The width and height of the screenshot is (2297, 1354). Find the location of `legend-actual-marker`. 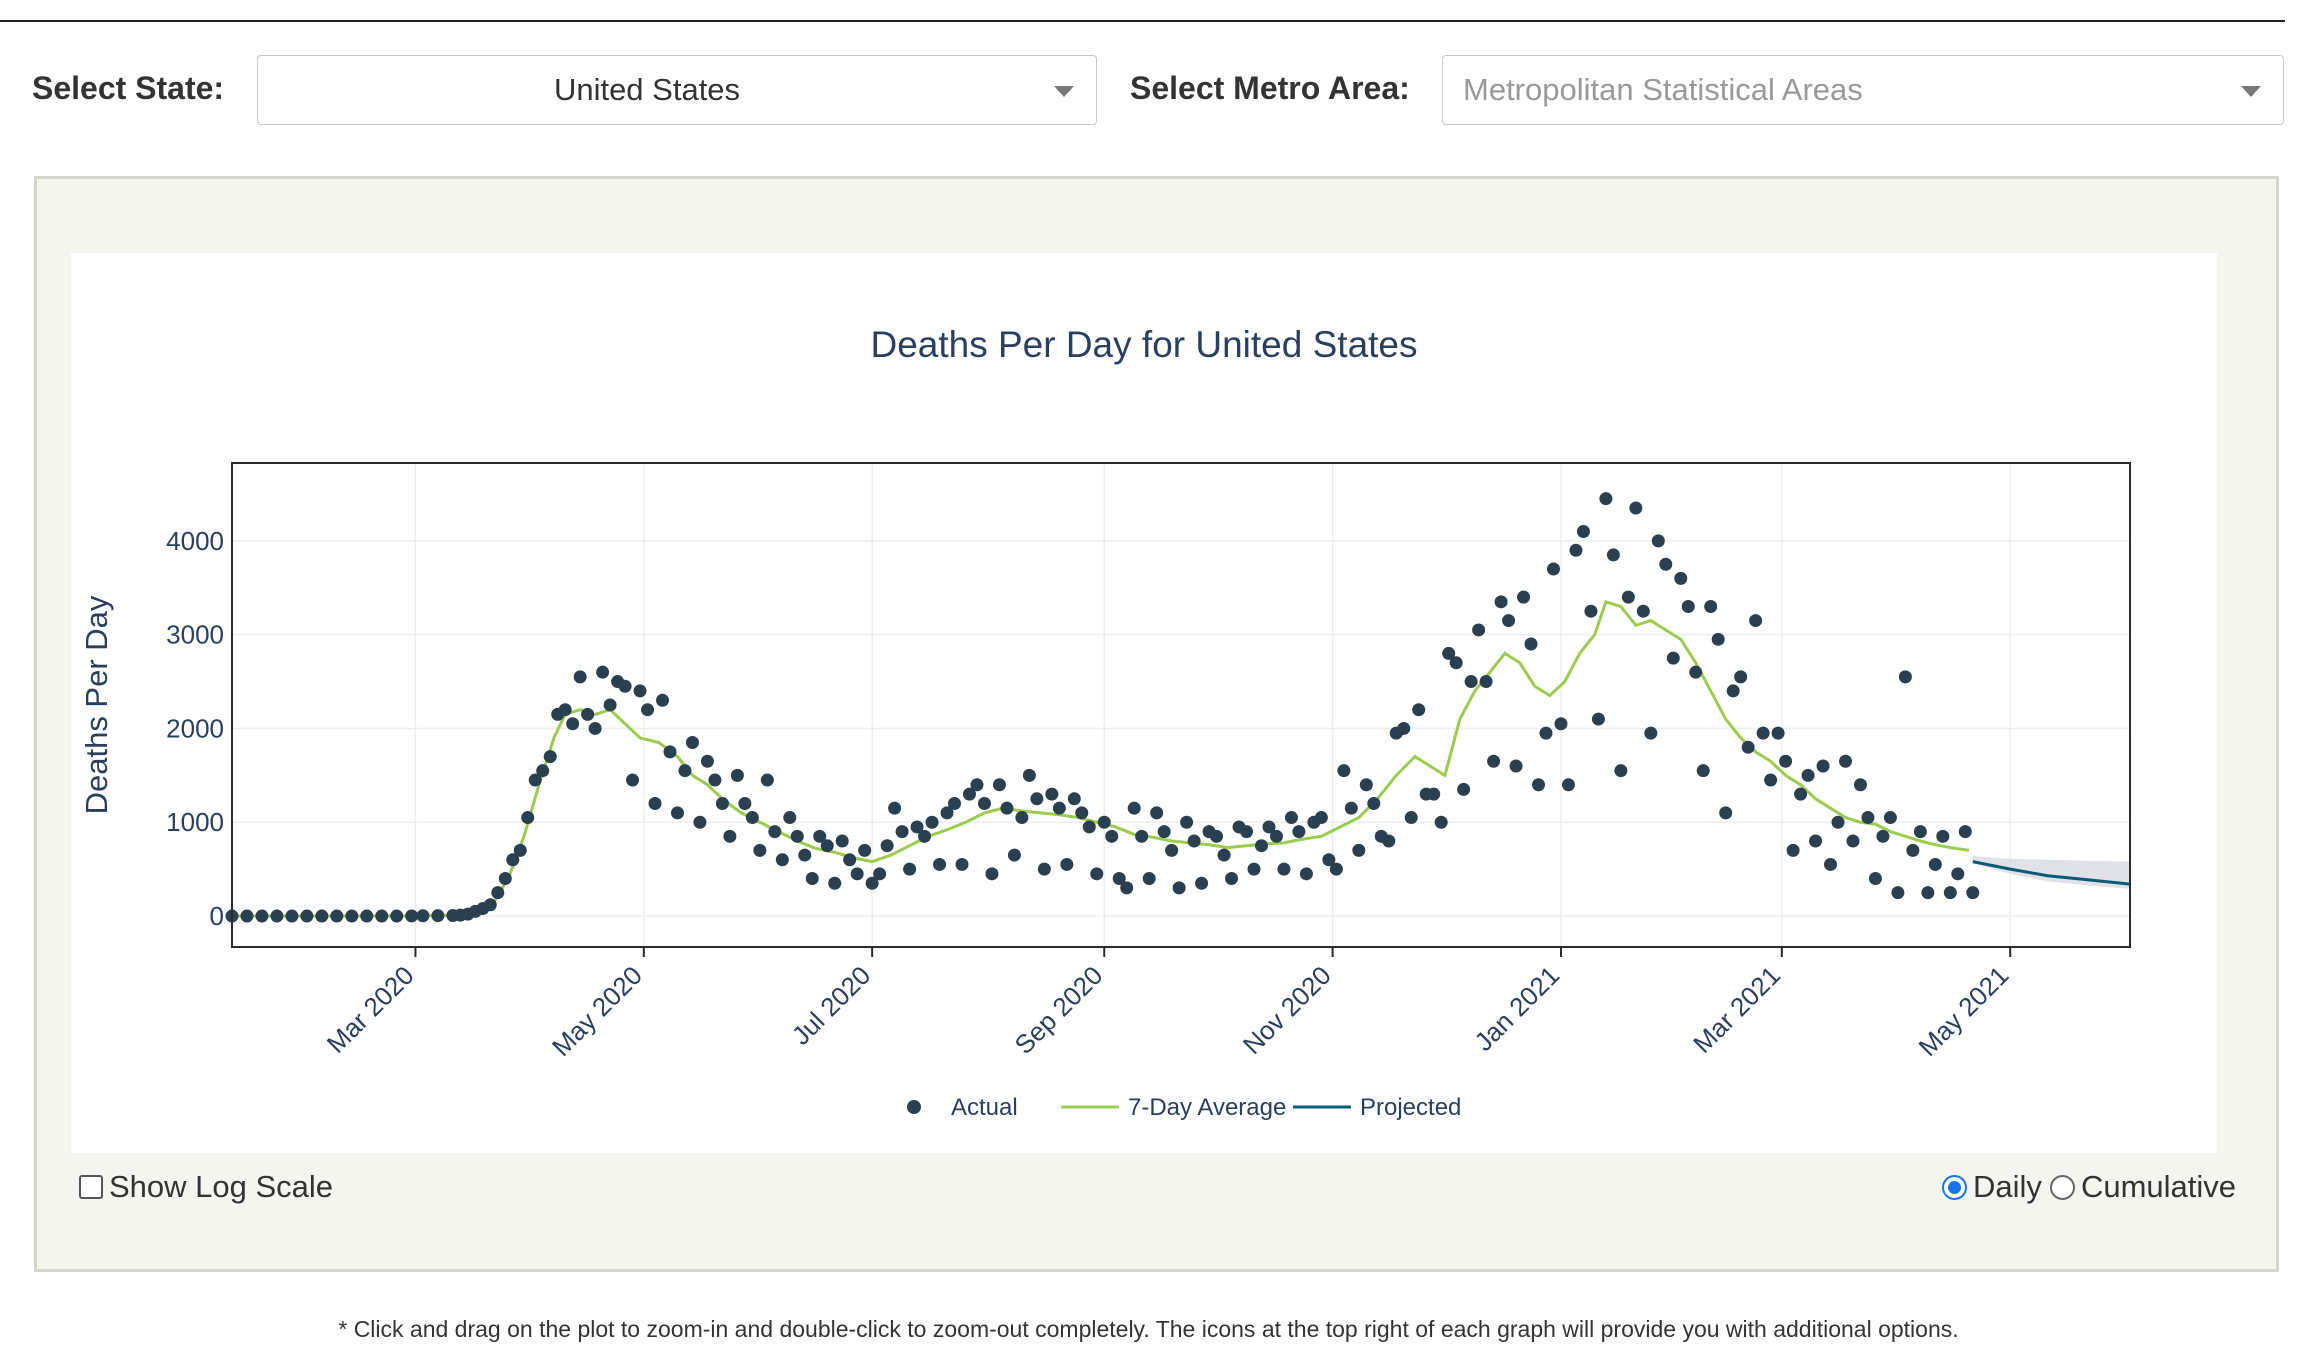

legend-actual-marker is located at coordinates (914, 1107).